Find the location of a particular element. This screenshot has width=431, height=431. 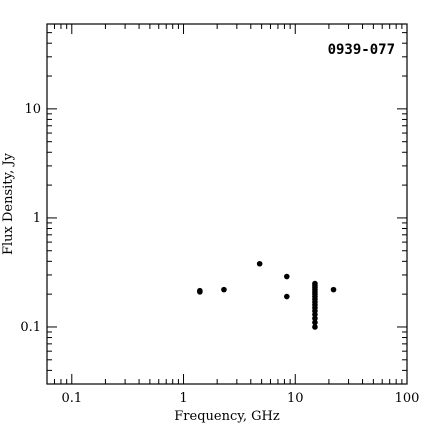

chart-title: 0939-077 is located at coordinates (361, 50).